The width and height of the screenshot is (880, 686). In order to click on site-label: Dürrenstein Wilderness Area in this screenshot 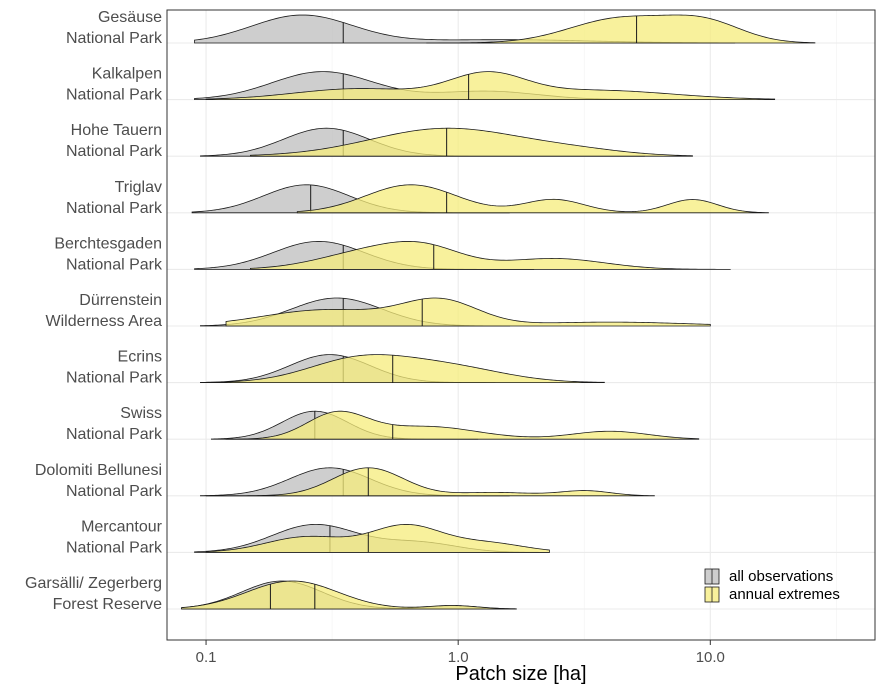, I will do `click(104, 311)`.